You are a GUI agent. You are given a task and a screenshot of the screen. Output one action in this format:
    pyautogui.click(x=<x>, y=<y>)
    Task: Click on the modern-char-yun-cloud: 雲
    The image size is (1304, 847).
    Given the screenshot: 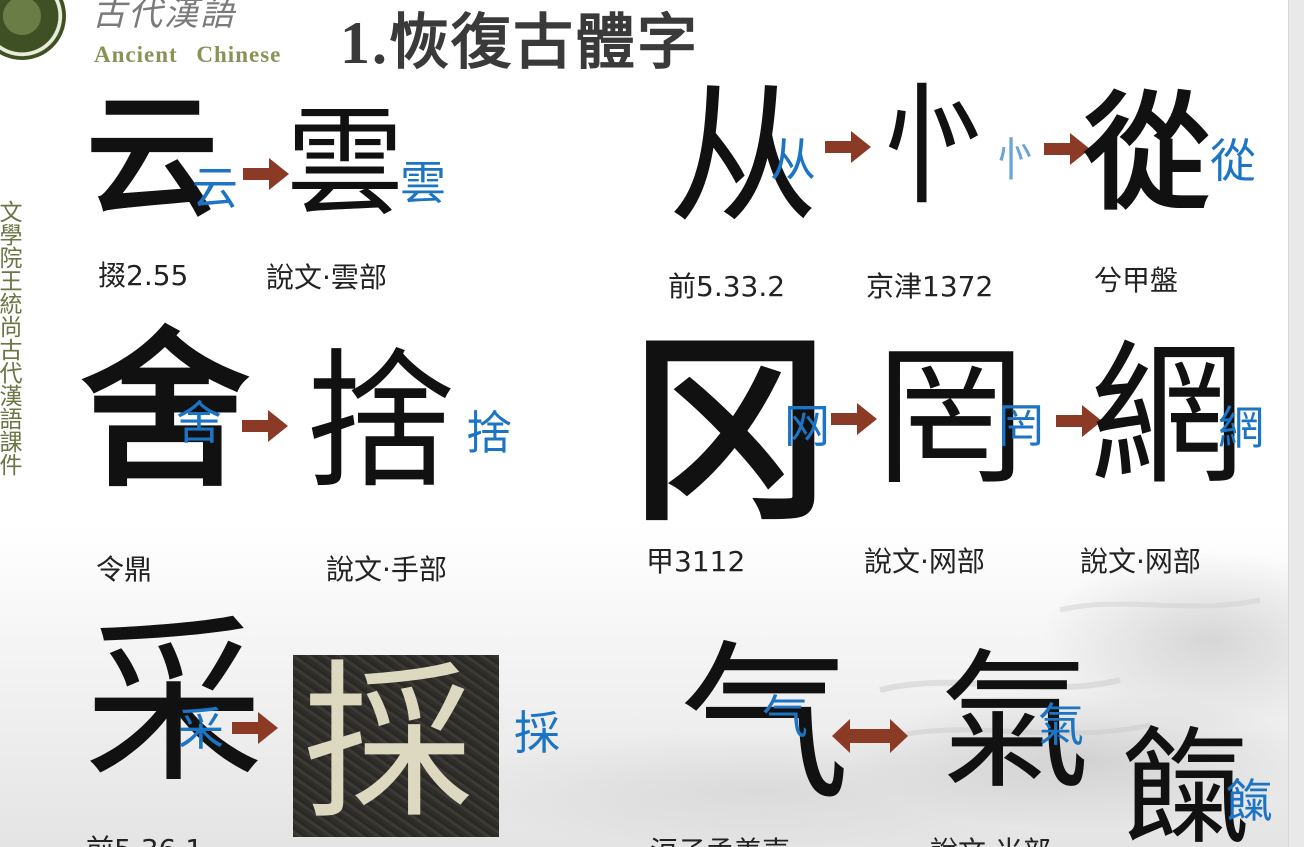 What is the action you would take?
    pyautogui.click(x=423, y=183)
    